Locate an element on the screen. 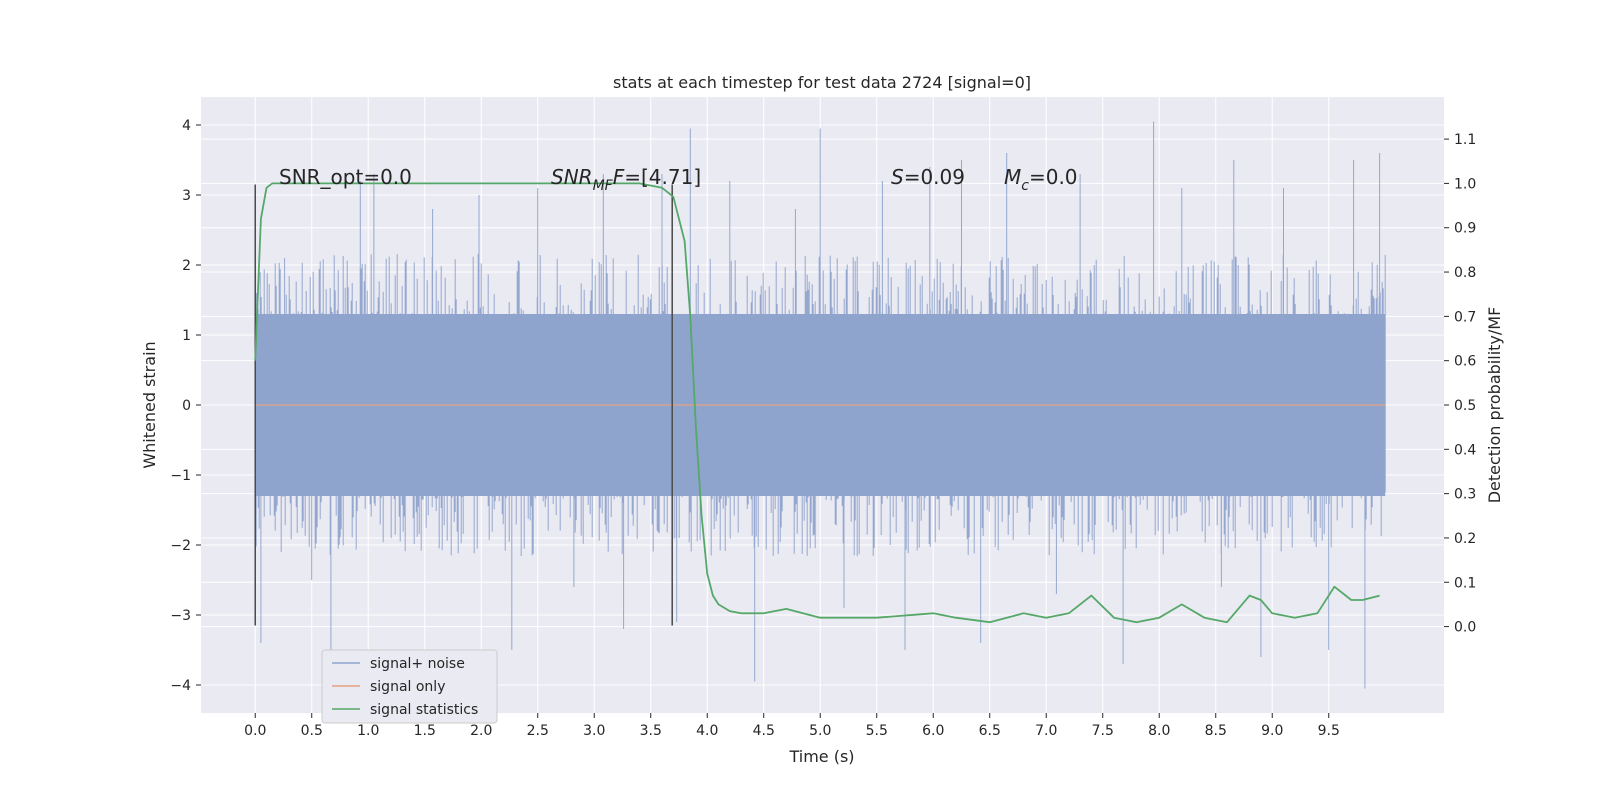 The image size is (1600, 800). y2-tick-label: 0.9 is located at coordinates (1465, 229).